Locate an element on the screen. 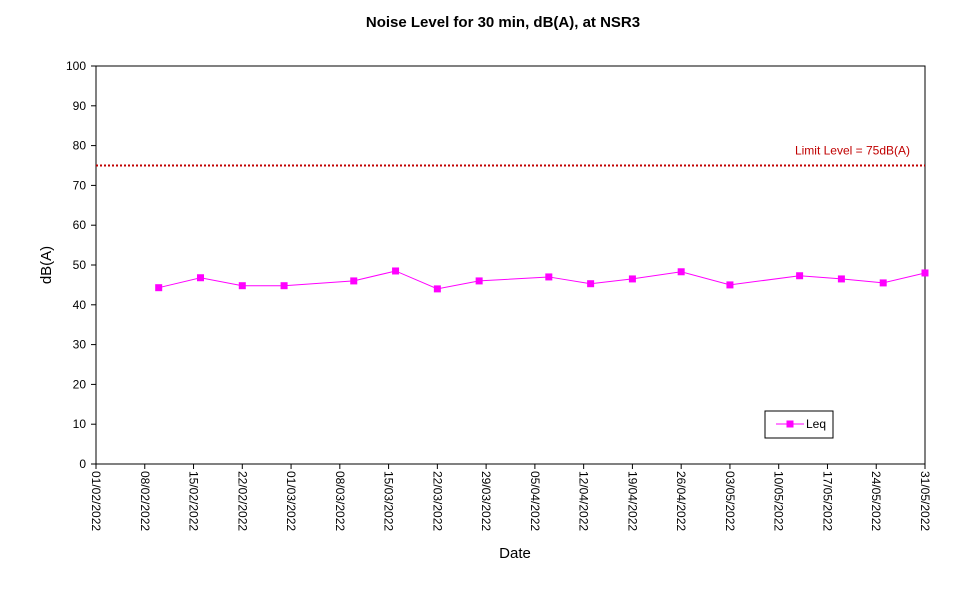 This screenshot has width=967, height=590. limit-line-group: Limit Level = 75dB(A) is located at coordinates (510, 155).